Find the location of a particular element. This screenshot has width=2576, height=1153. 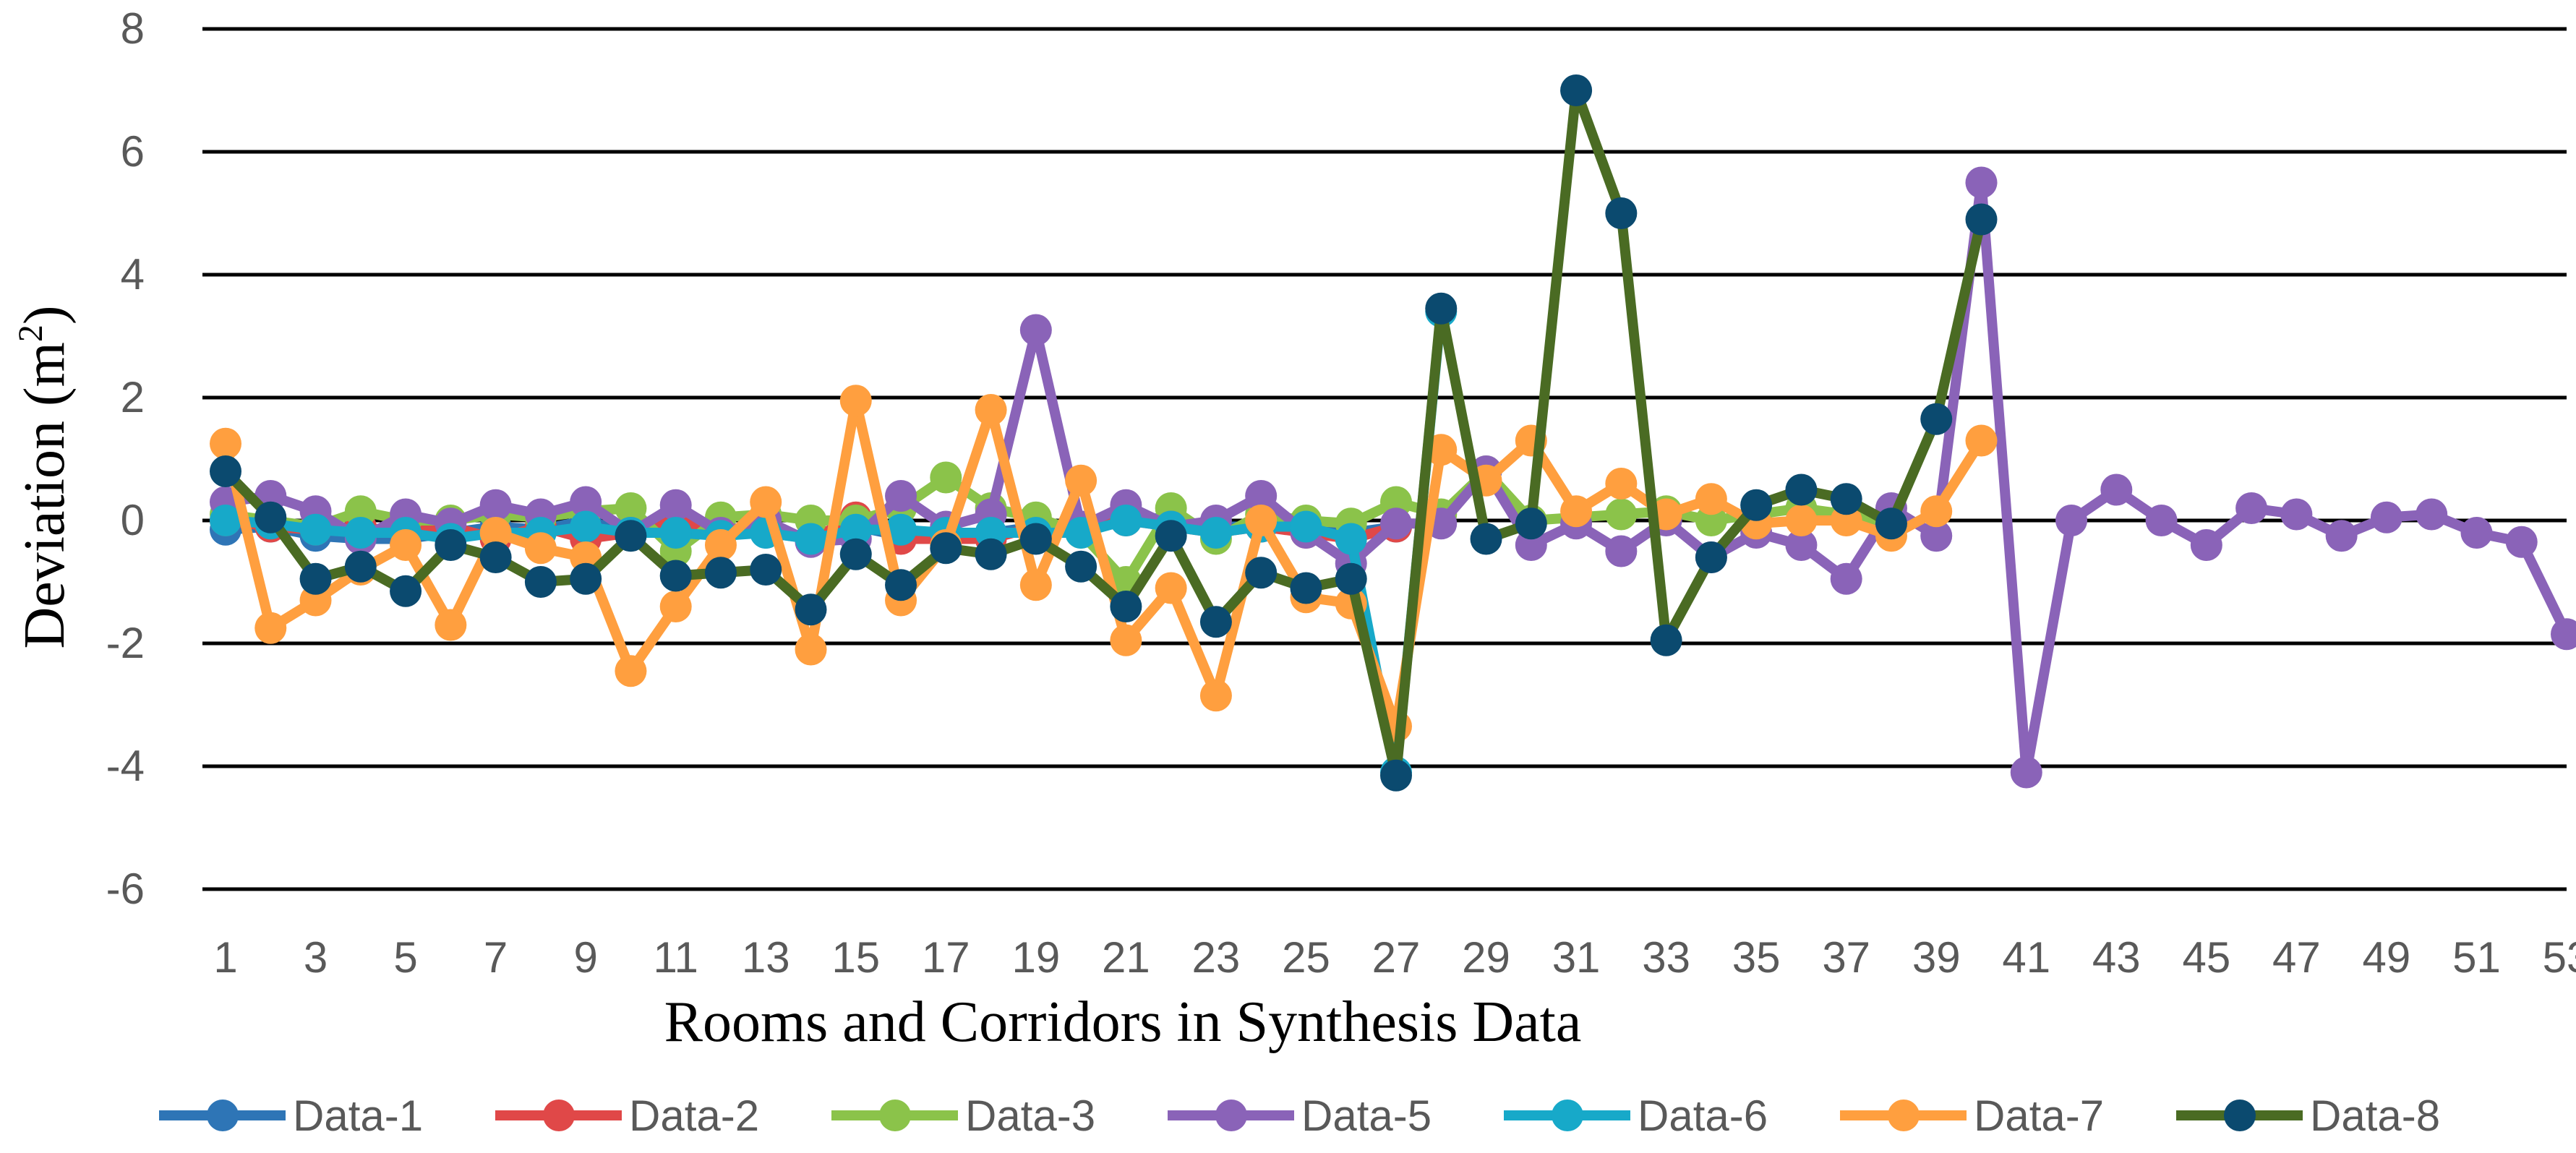

legend-label: Data-5 is located at coordinates (1367, 1116).